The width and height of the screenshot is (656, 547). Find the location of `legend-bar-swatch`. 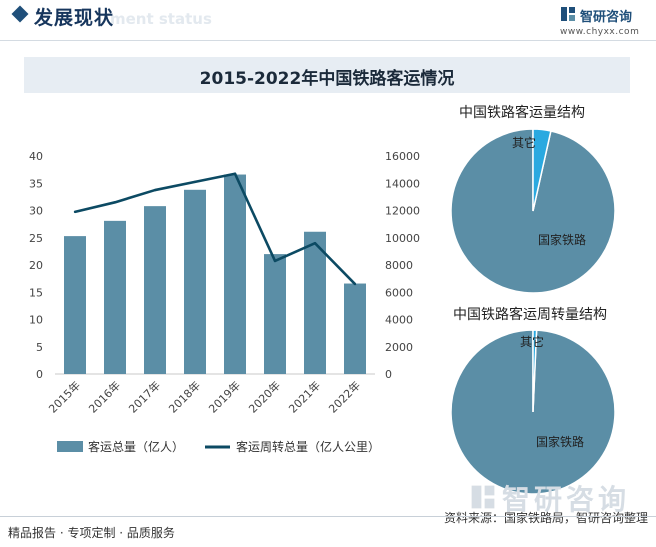

legend-bar-swatch is located at coordinates (70, 446).